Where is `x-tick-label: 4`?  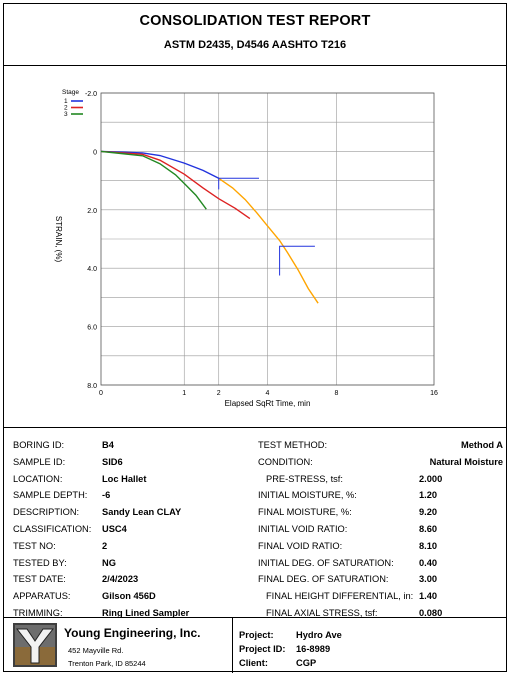
x-tick-label: 4 is located at coordinates (268, 393).